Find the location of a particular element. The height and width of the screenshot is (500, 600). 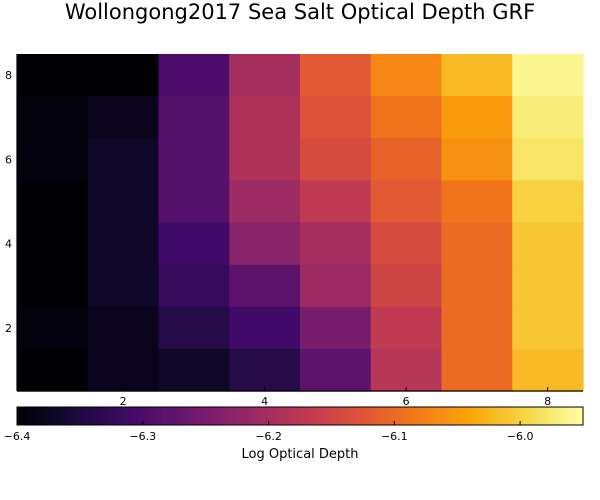

y-tick-label: 6 is located at coordinates (8, 159).